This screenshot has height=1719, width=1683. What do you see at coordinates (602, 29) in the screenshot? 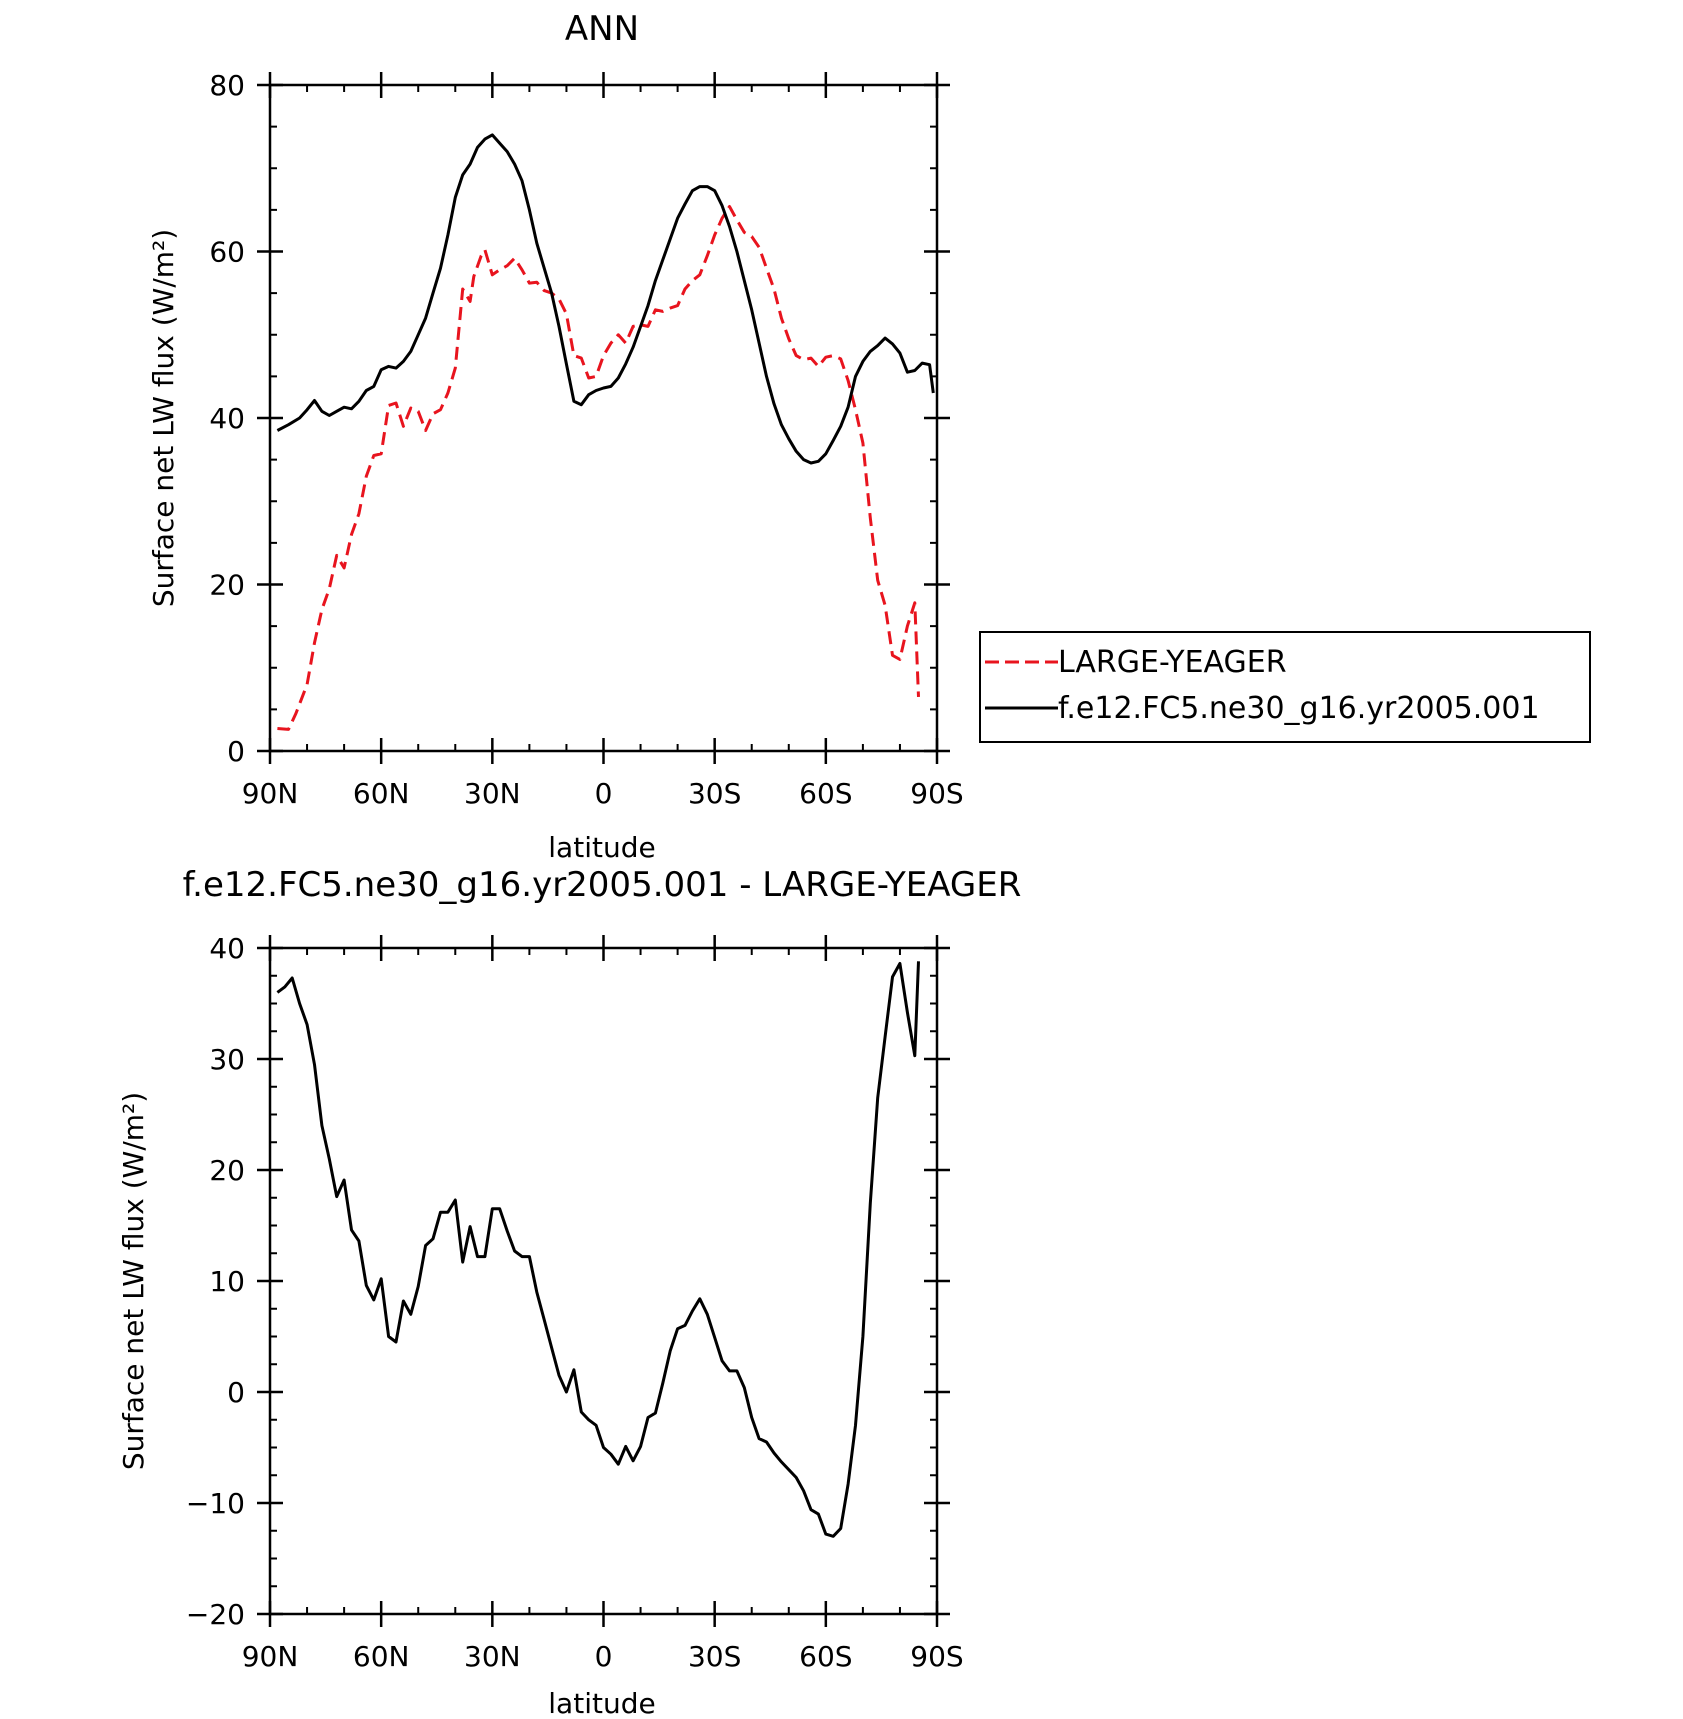
I see `top-chart-title: ANN` at bounding box center [602, 29].